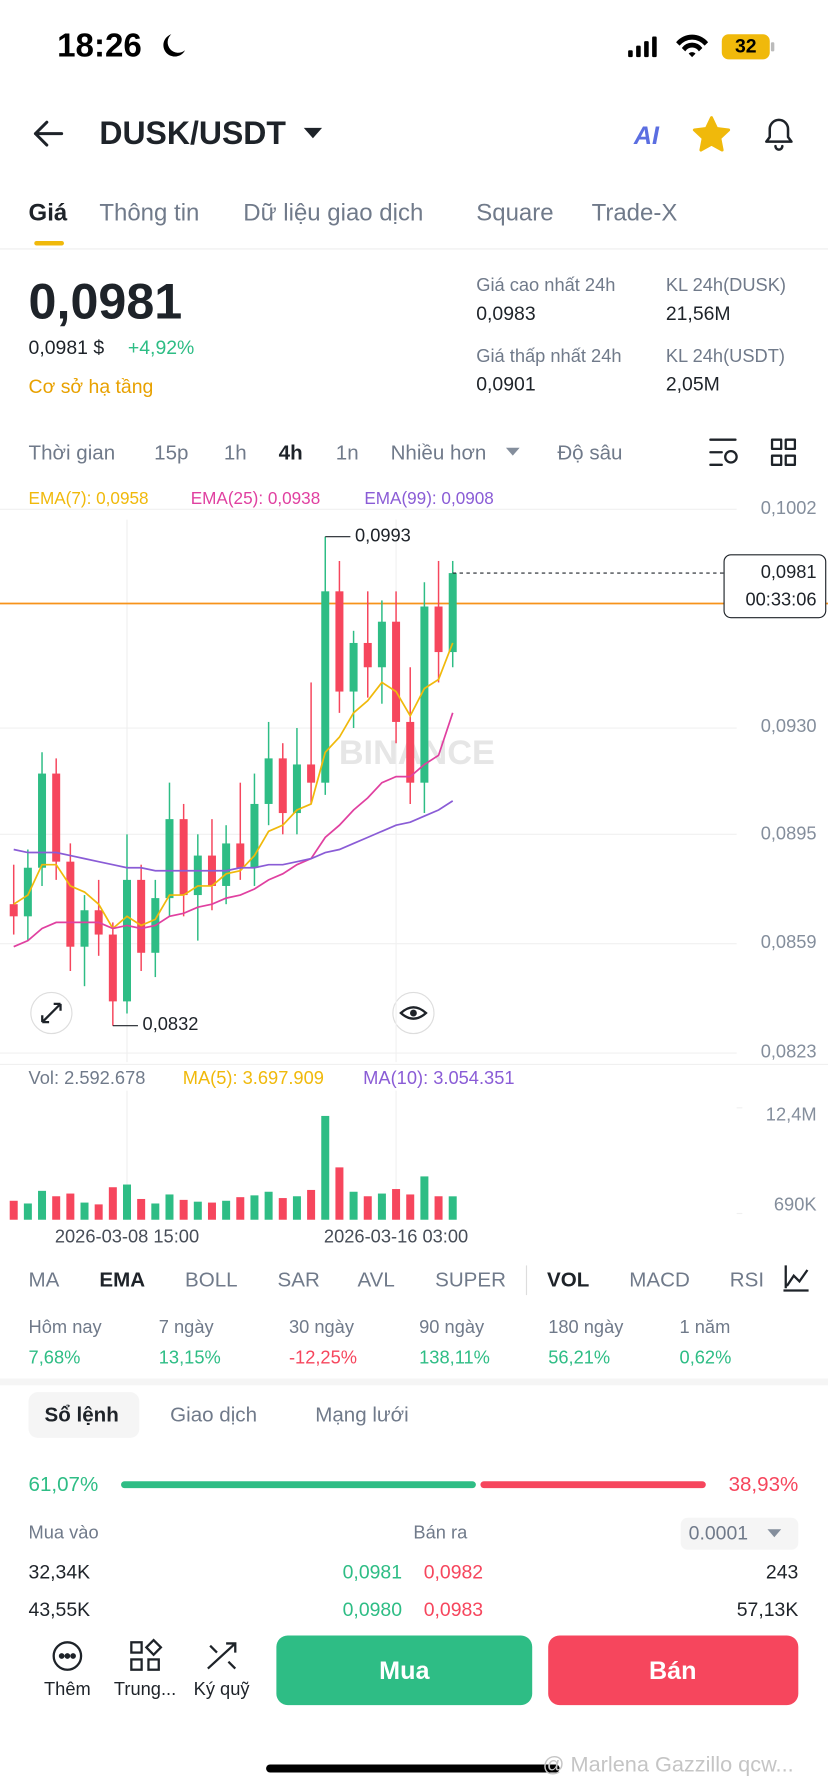 The image size is (828, 1792). I want to click on book-tab: Sổ lệnh, so click(81, 1414).